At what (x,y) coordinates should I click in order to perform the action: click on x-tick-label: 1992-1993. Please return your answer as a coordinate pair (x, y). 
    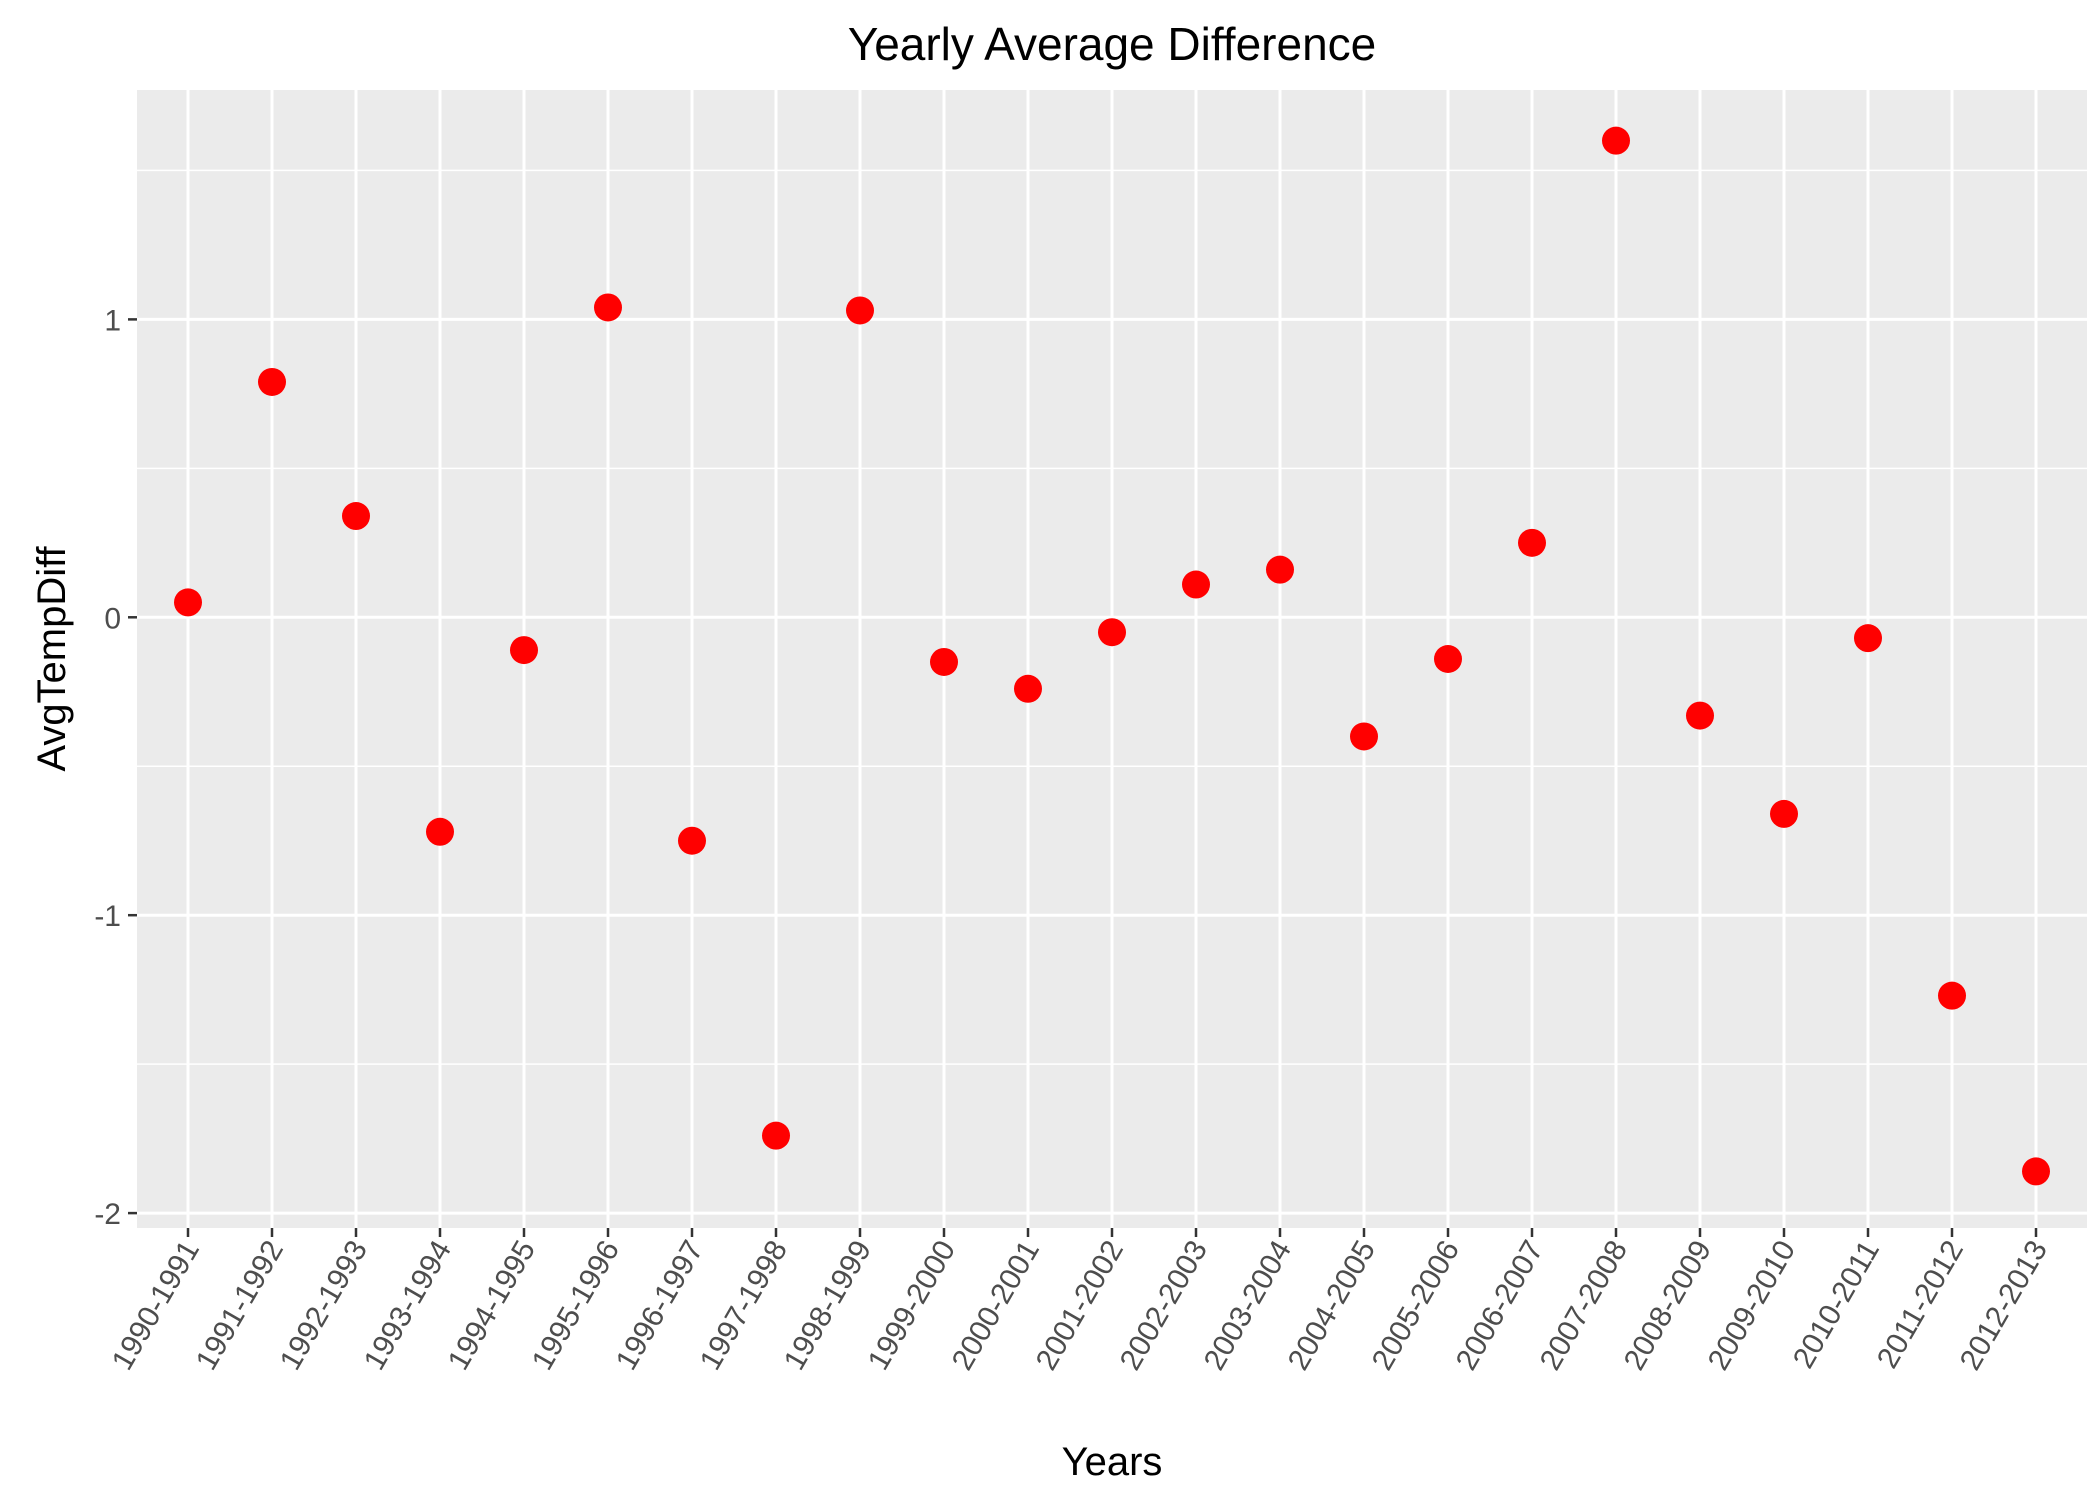
    Looking at the image, I should click on (324, 1305).